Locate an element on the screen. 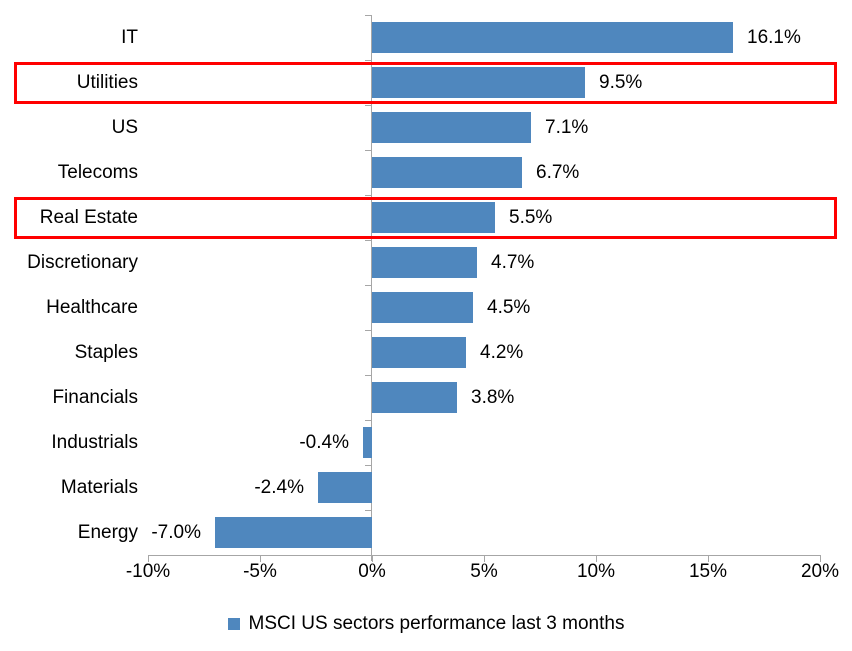 The width and height of the screenshot is (852, 651). value-label: -2.4% is located at coordinates (279, 487).